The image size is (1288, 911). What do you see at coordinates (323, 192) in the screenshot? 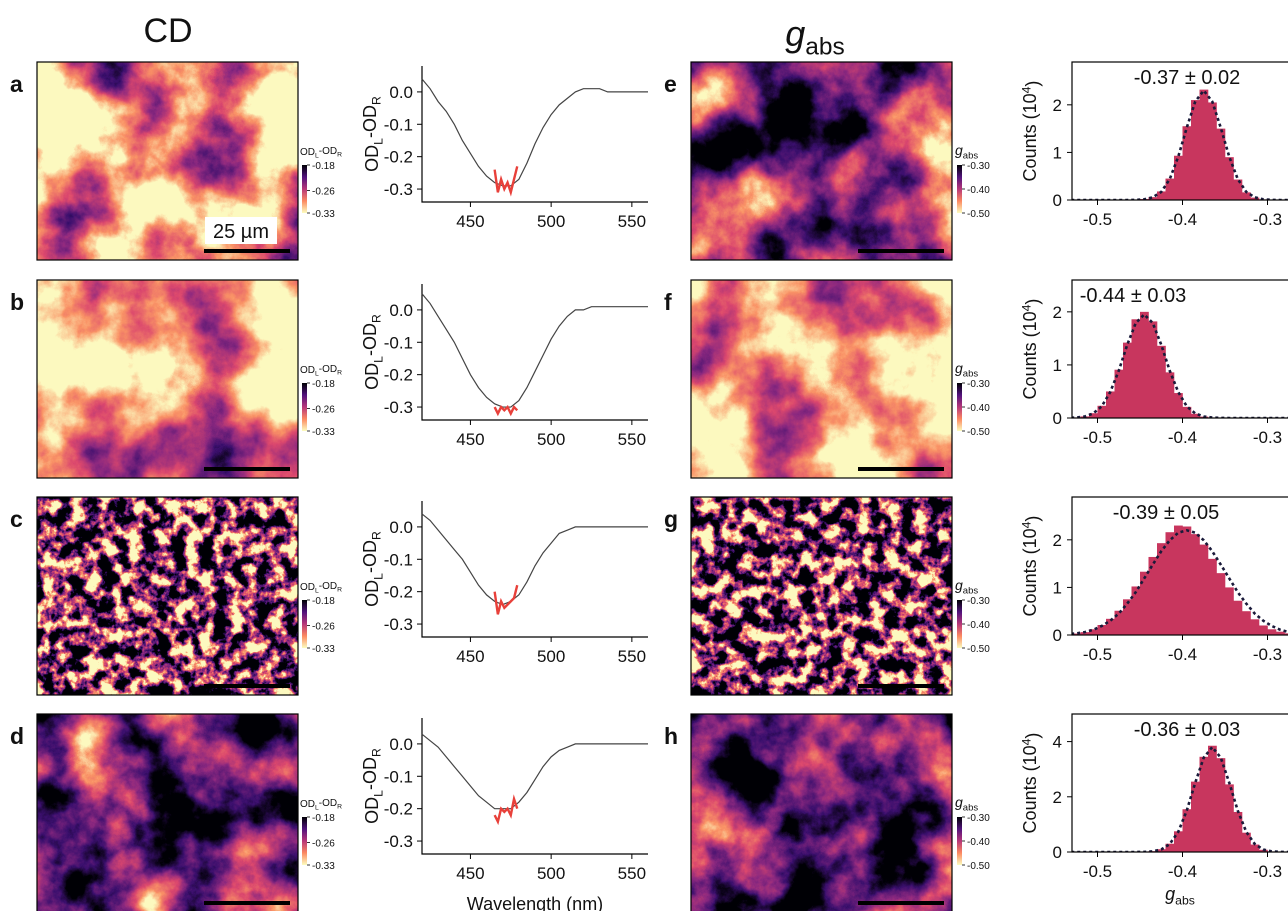
I see `colorbar-tick-label: -0.26` at bounding box center [323, 192].